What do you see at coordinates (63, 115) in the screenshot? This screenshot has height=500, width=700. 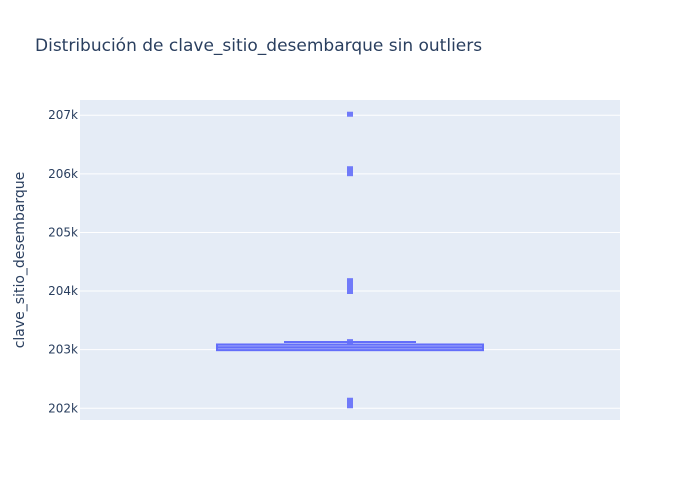 I see `y-tick-label: 207k` at bounding box center [63, 115].